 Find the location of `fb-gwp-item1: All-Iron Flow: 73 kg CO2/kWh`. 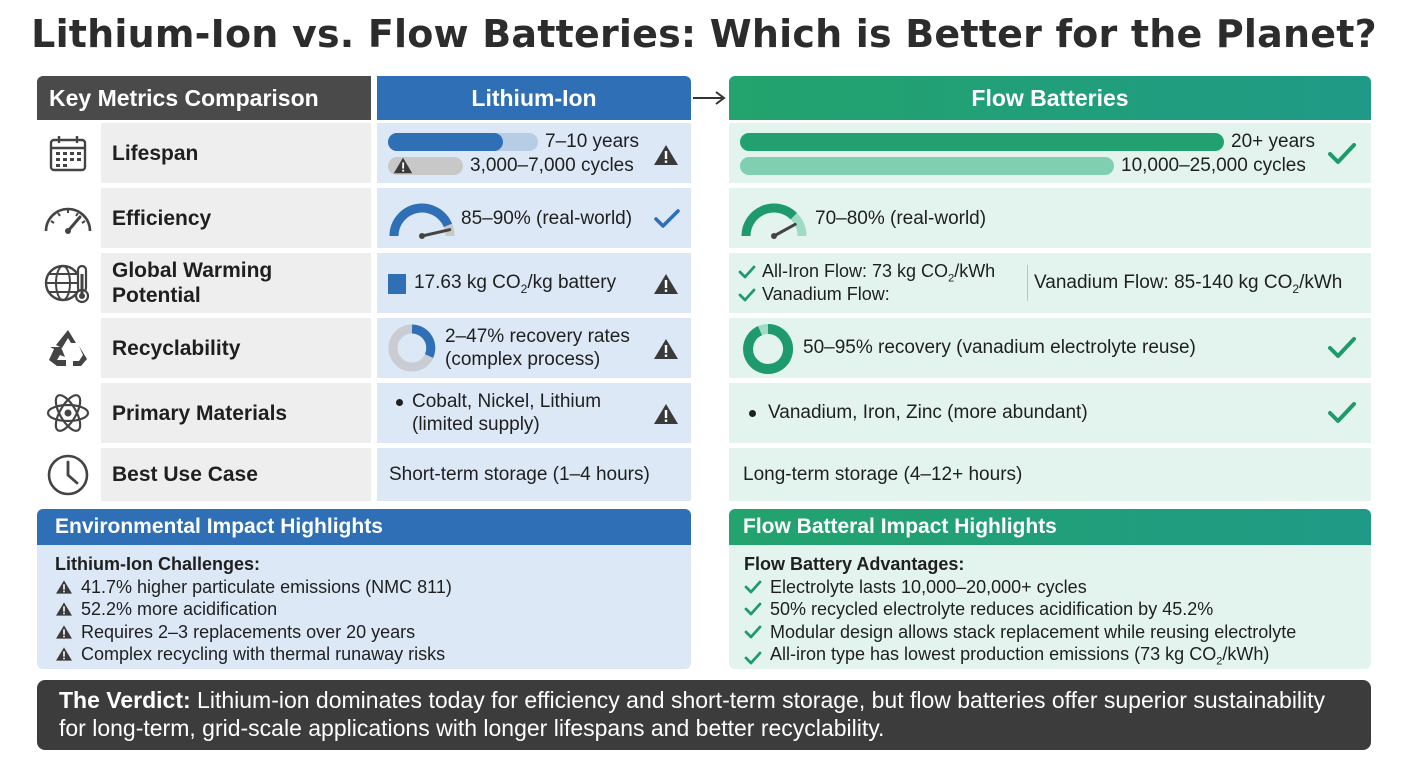

fb-gwp-item1: All-Iron Flow: 73 kg CO2/kWh is located at coordinates (879, 273).